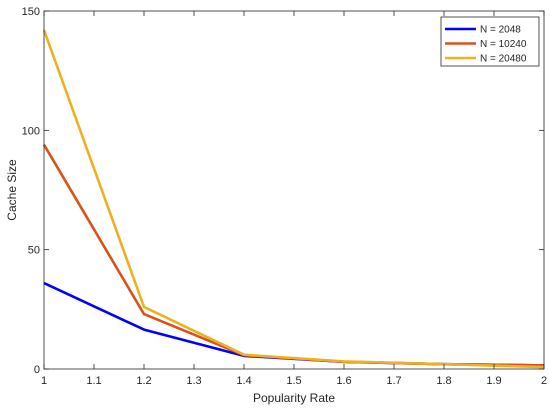  I want to click on y-axis-label: Cache Size, so click(12, 190).